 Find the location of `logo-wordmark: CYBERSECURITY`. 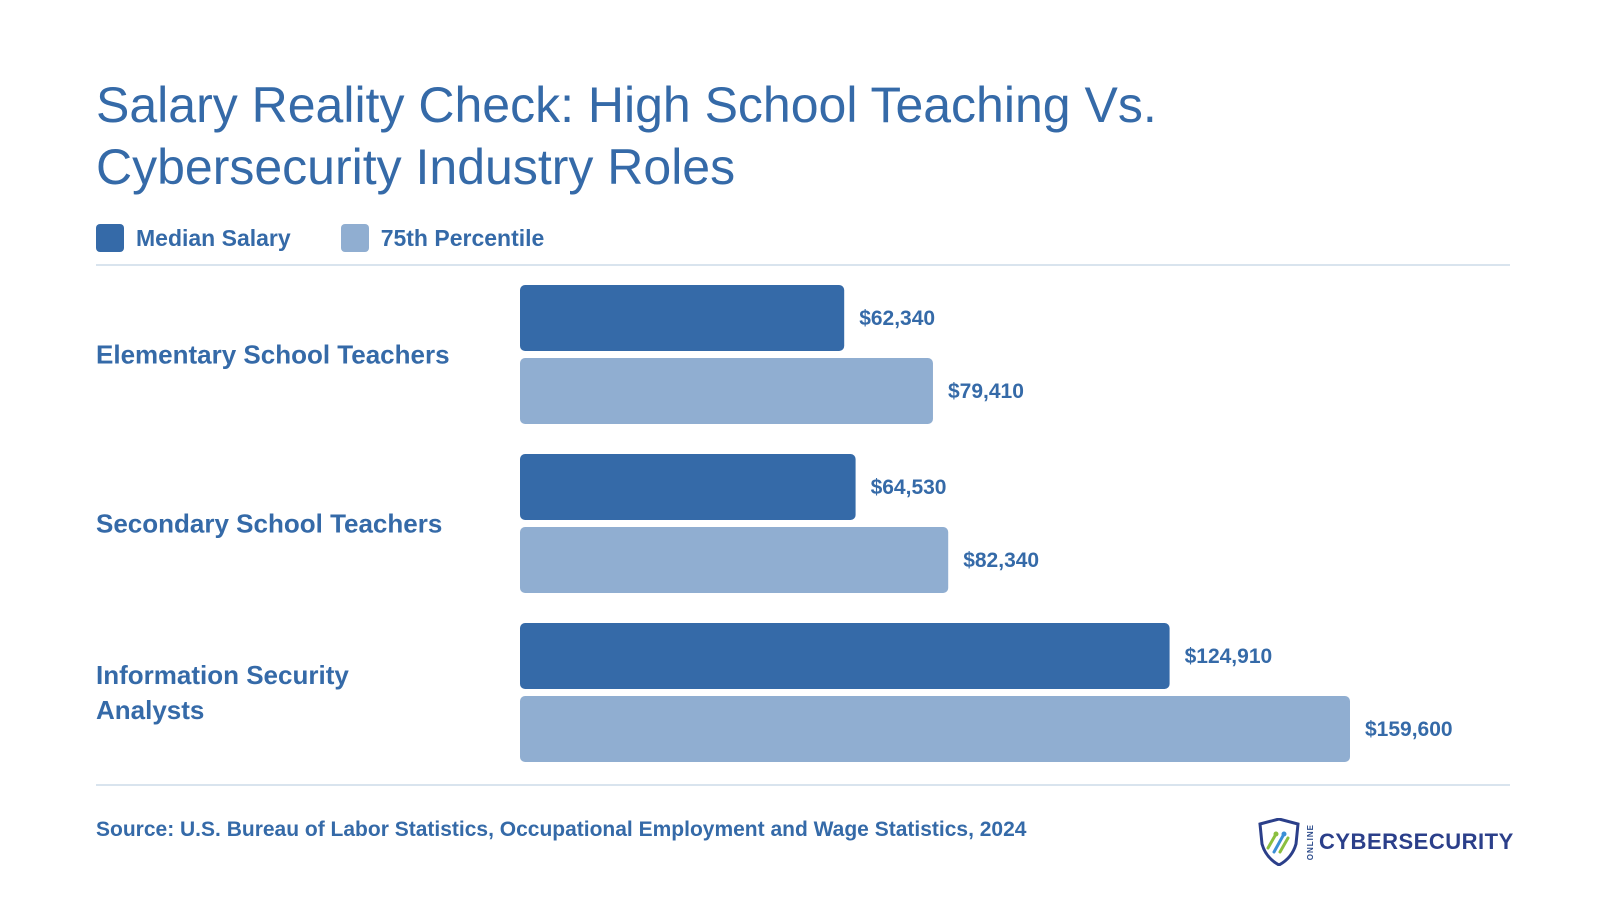

logo-wordmark: CYBERSECURITY is located at coordinates (1416, 841).